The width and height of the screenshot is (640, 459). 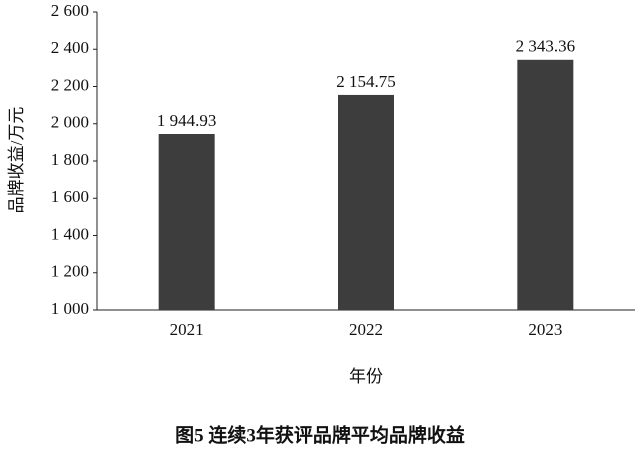 What do you see at coordinates (70, 159) in the screenshot?
I see `y-tick-label: 1 800` at bounding box center [70, 159].